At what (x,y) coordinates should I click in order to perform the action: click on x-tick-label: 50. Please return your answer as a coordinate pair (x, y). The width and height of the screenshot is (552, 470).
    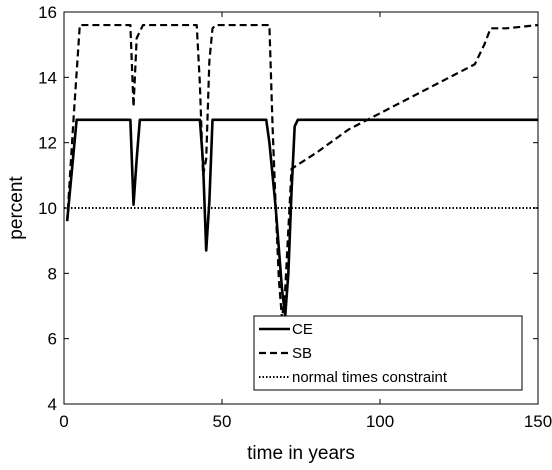
    Looking at the image, I should click on (222, 421).